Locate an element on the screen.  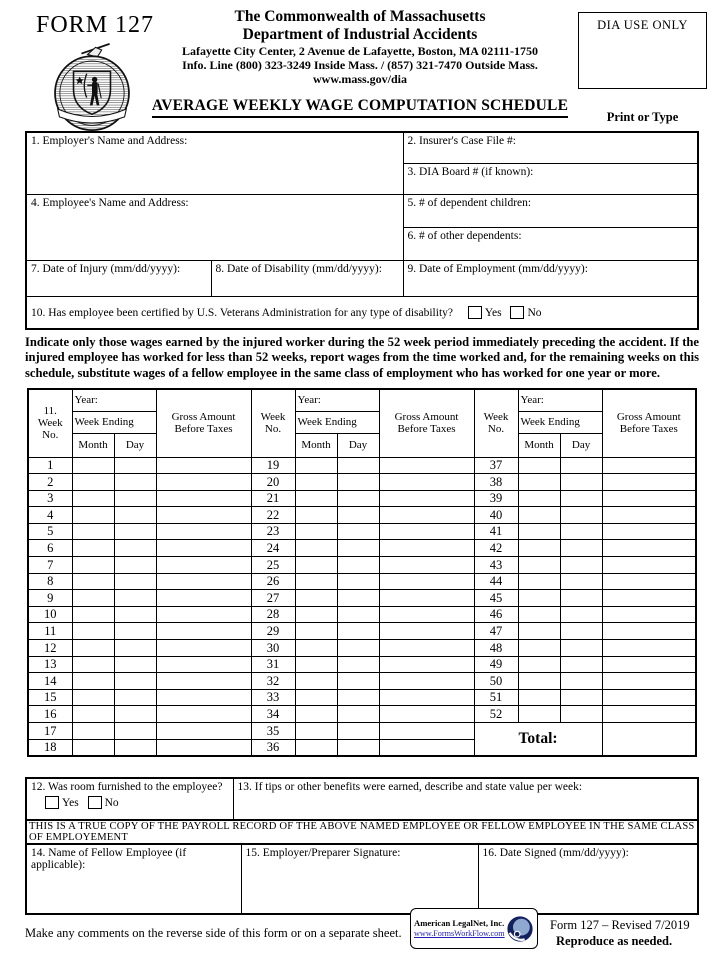
week-22-month-input is located at coordinates (316, 515).